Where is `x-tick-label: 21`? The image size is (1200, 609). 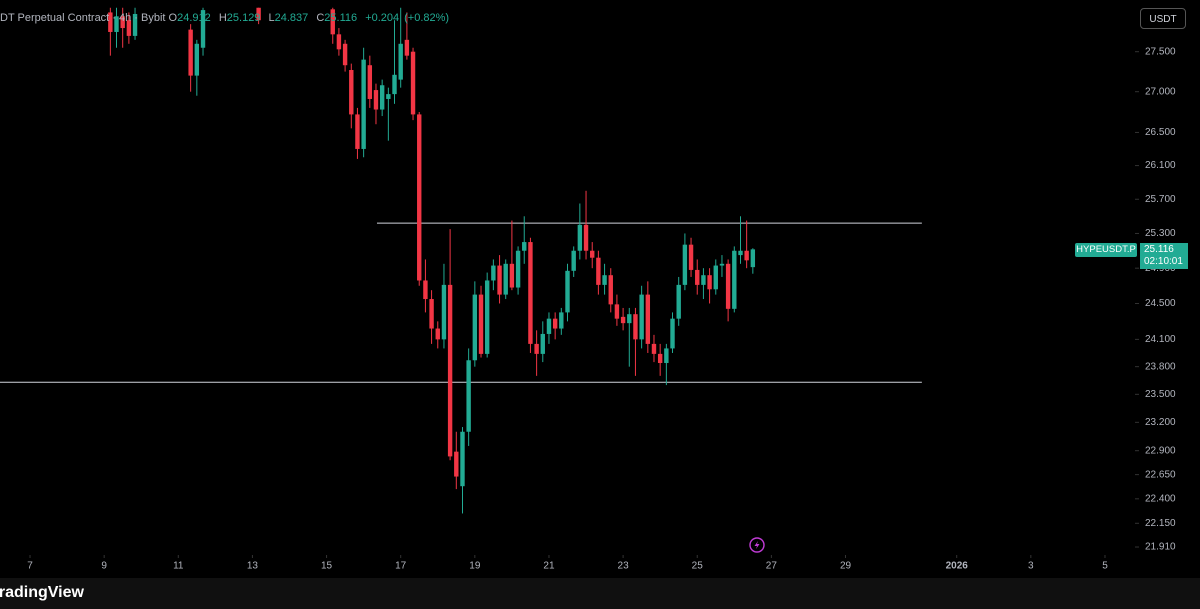
x-tick-label: 21 is located at coordinates (549, 566).